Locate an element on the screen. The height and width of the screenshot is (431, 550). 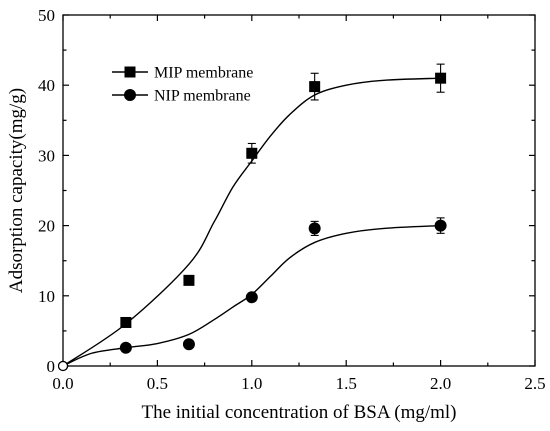
y-axis-title: Adsorption capacity(mg/g) is located at coordinates (16, 190).